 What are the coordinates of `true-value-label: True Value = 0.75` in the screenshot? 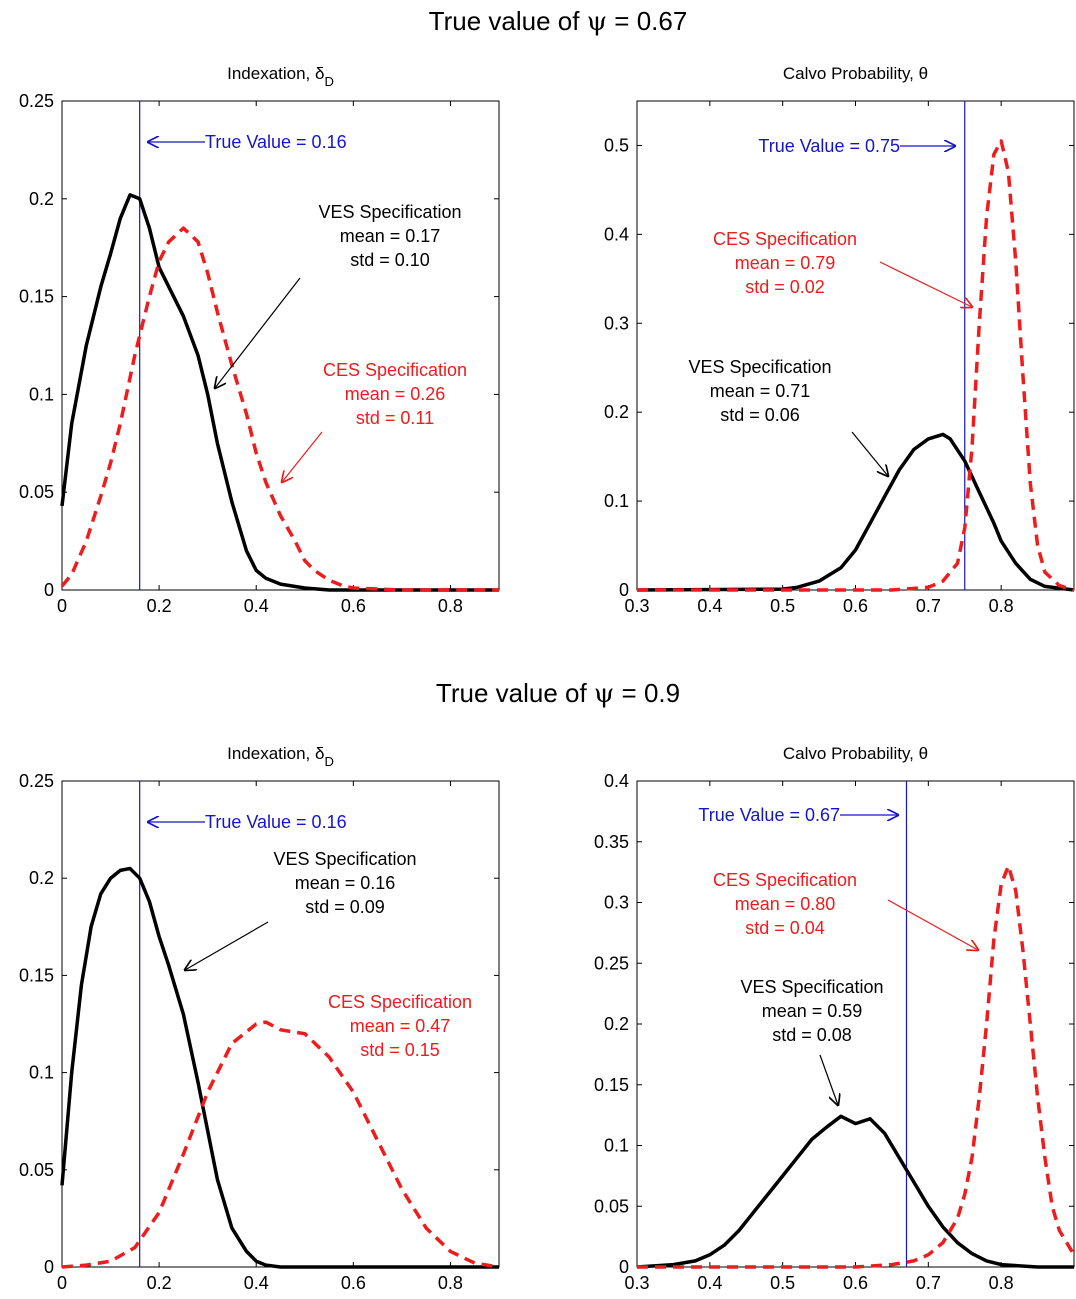 It's located at (829, 146).